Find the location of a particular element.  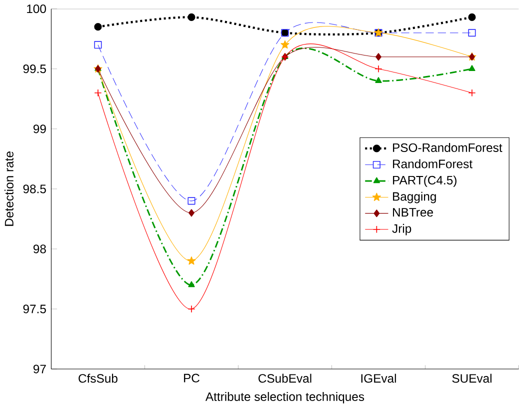

legend-label: PART(C4.5) is located at coordinates (424, 181).